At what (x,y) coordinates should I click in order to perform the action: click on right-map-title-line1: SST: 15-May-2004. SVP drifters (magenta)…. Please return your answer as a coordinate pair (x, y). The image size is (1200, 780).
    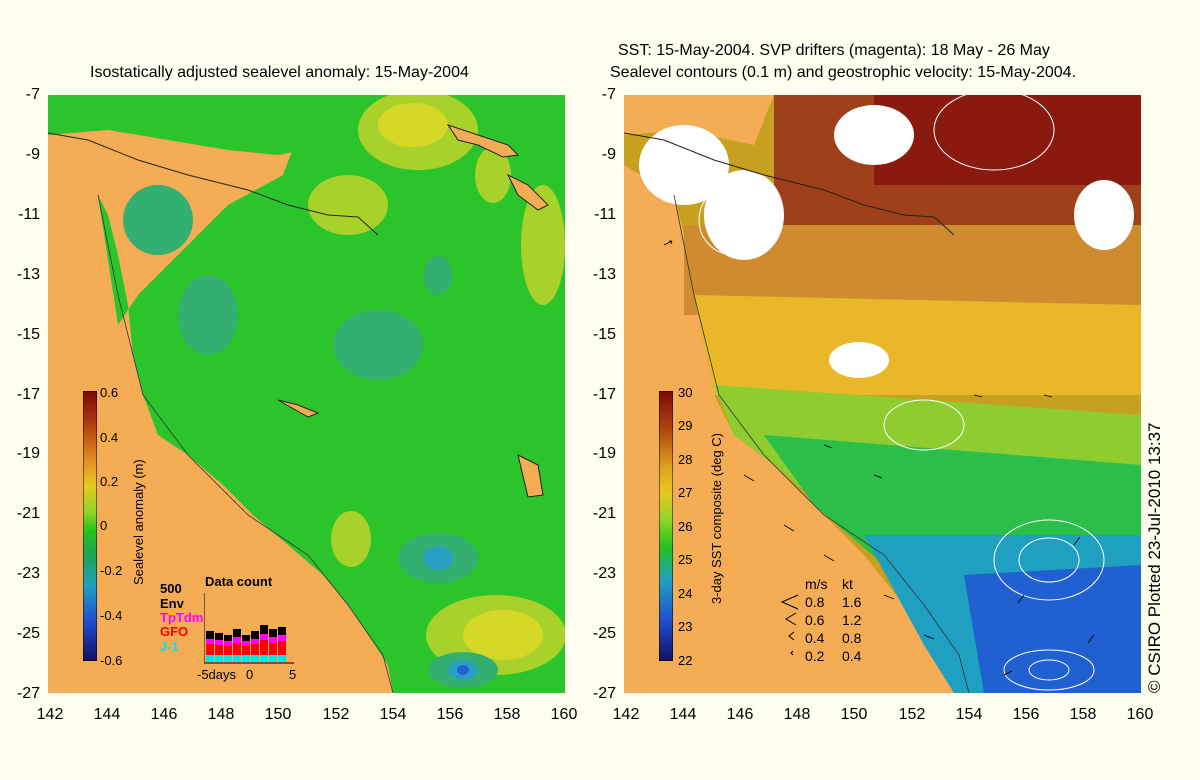
    Looking at the image, I should click on (834, 50).